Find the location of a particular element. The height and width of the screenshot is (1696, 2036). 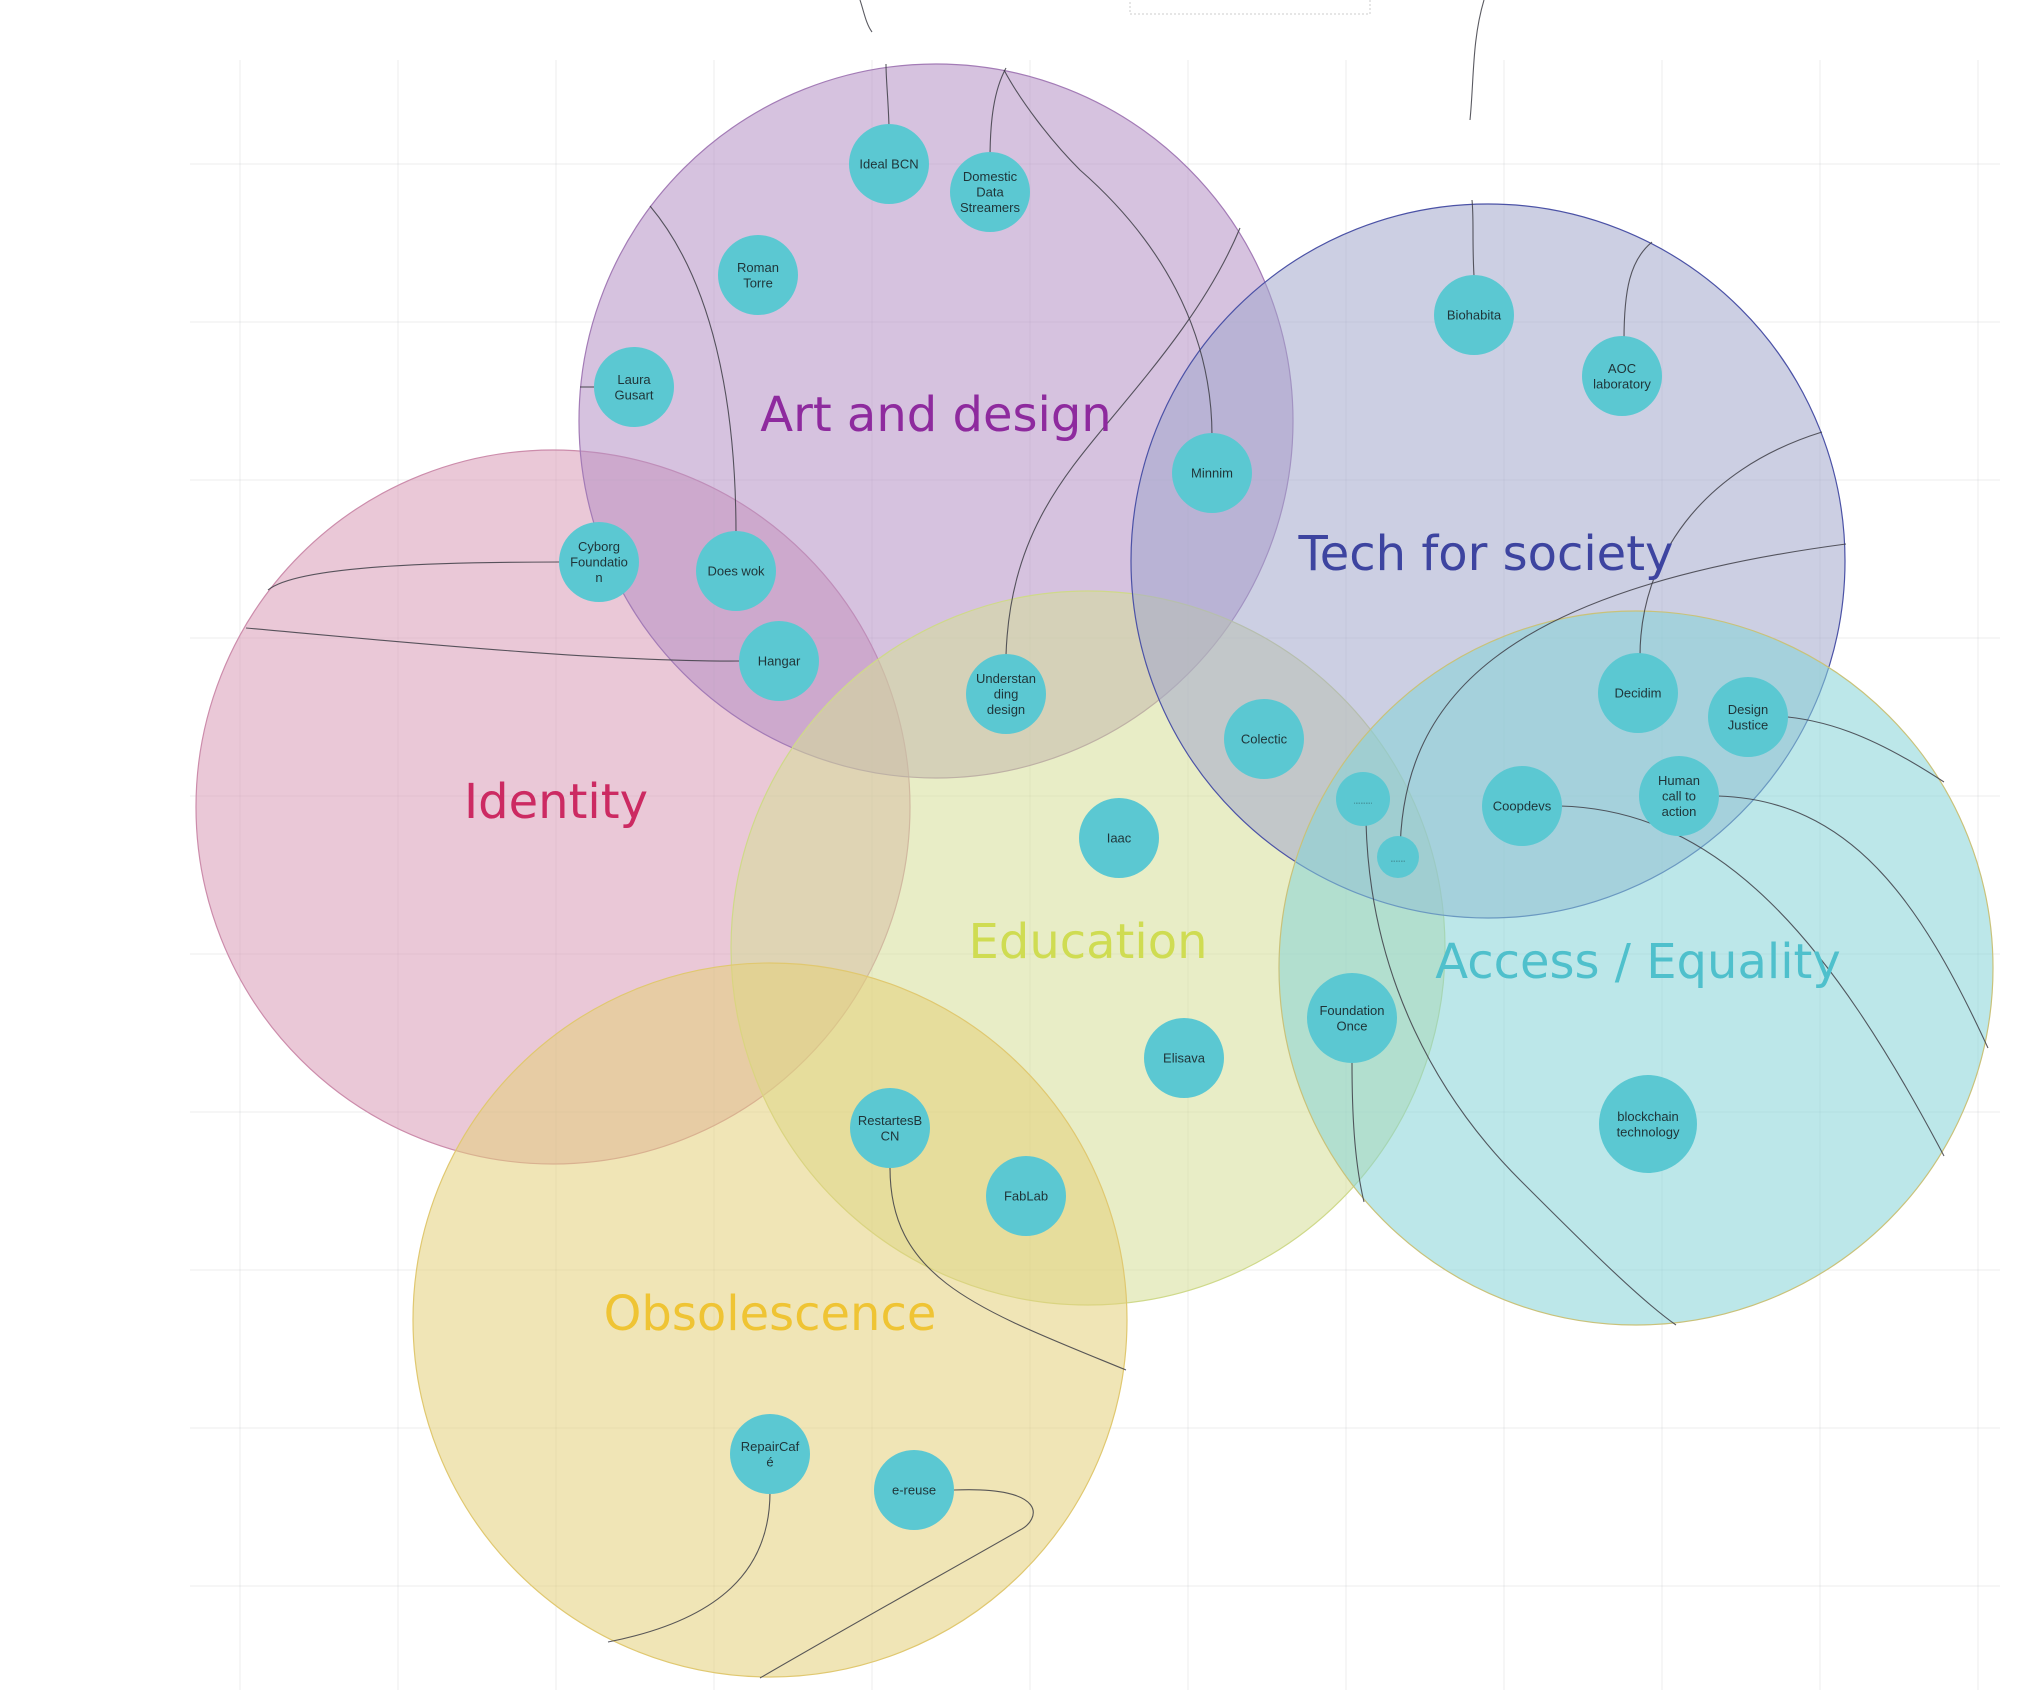

node-label: Design Justice is located at coordinates (1748, 717).